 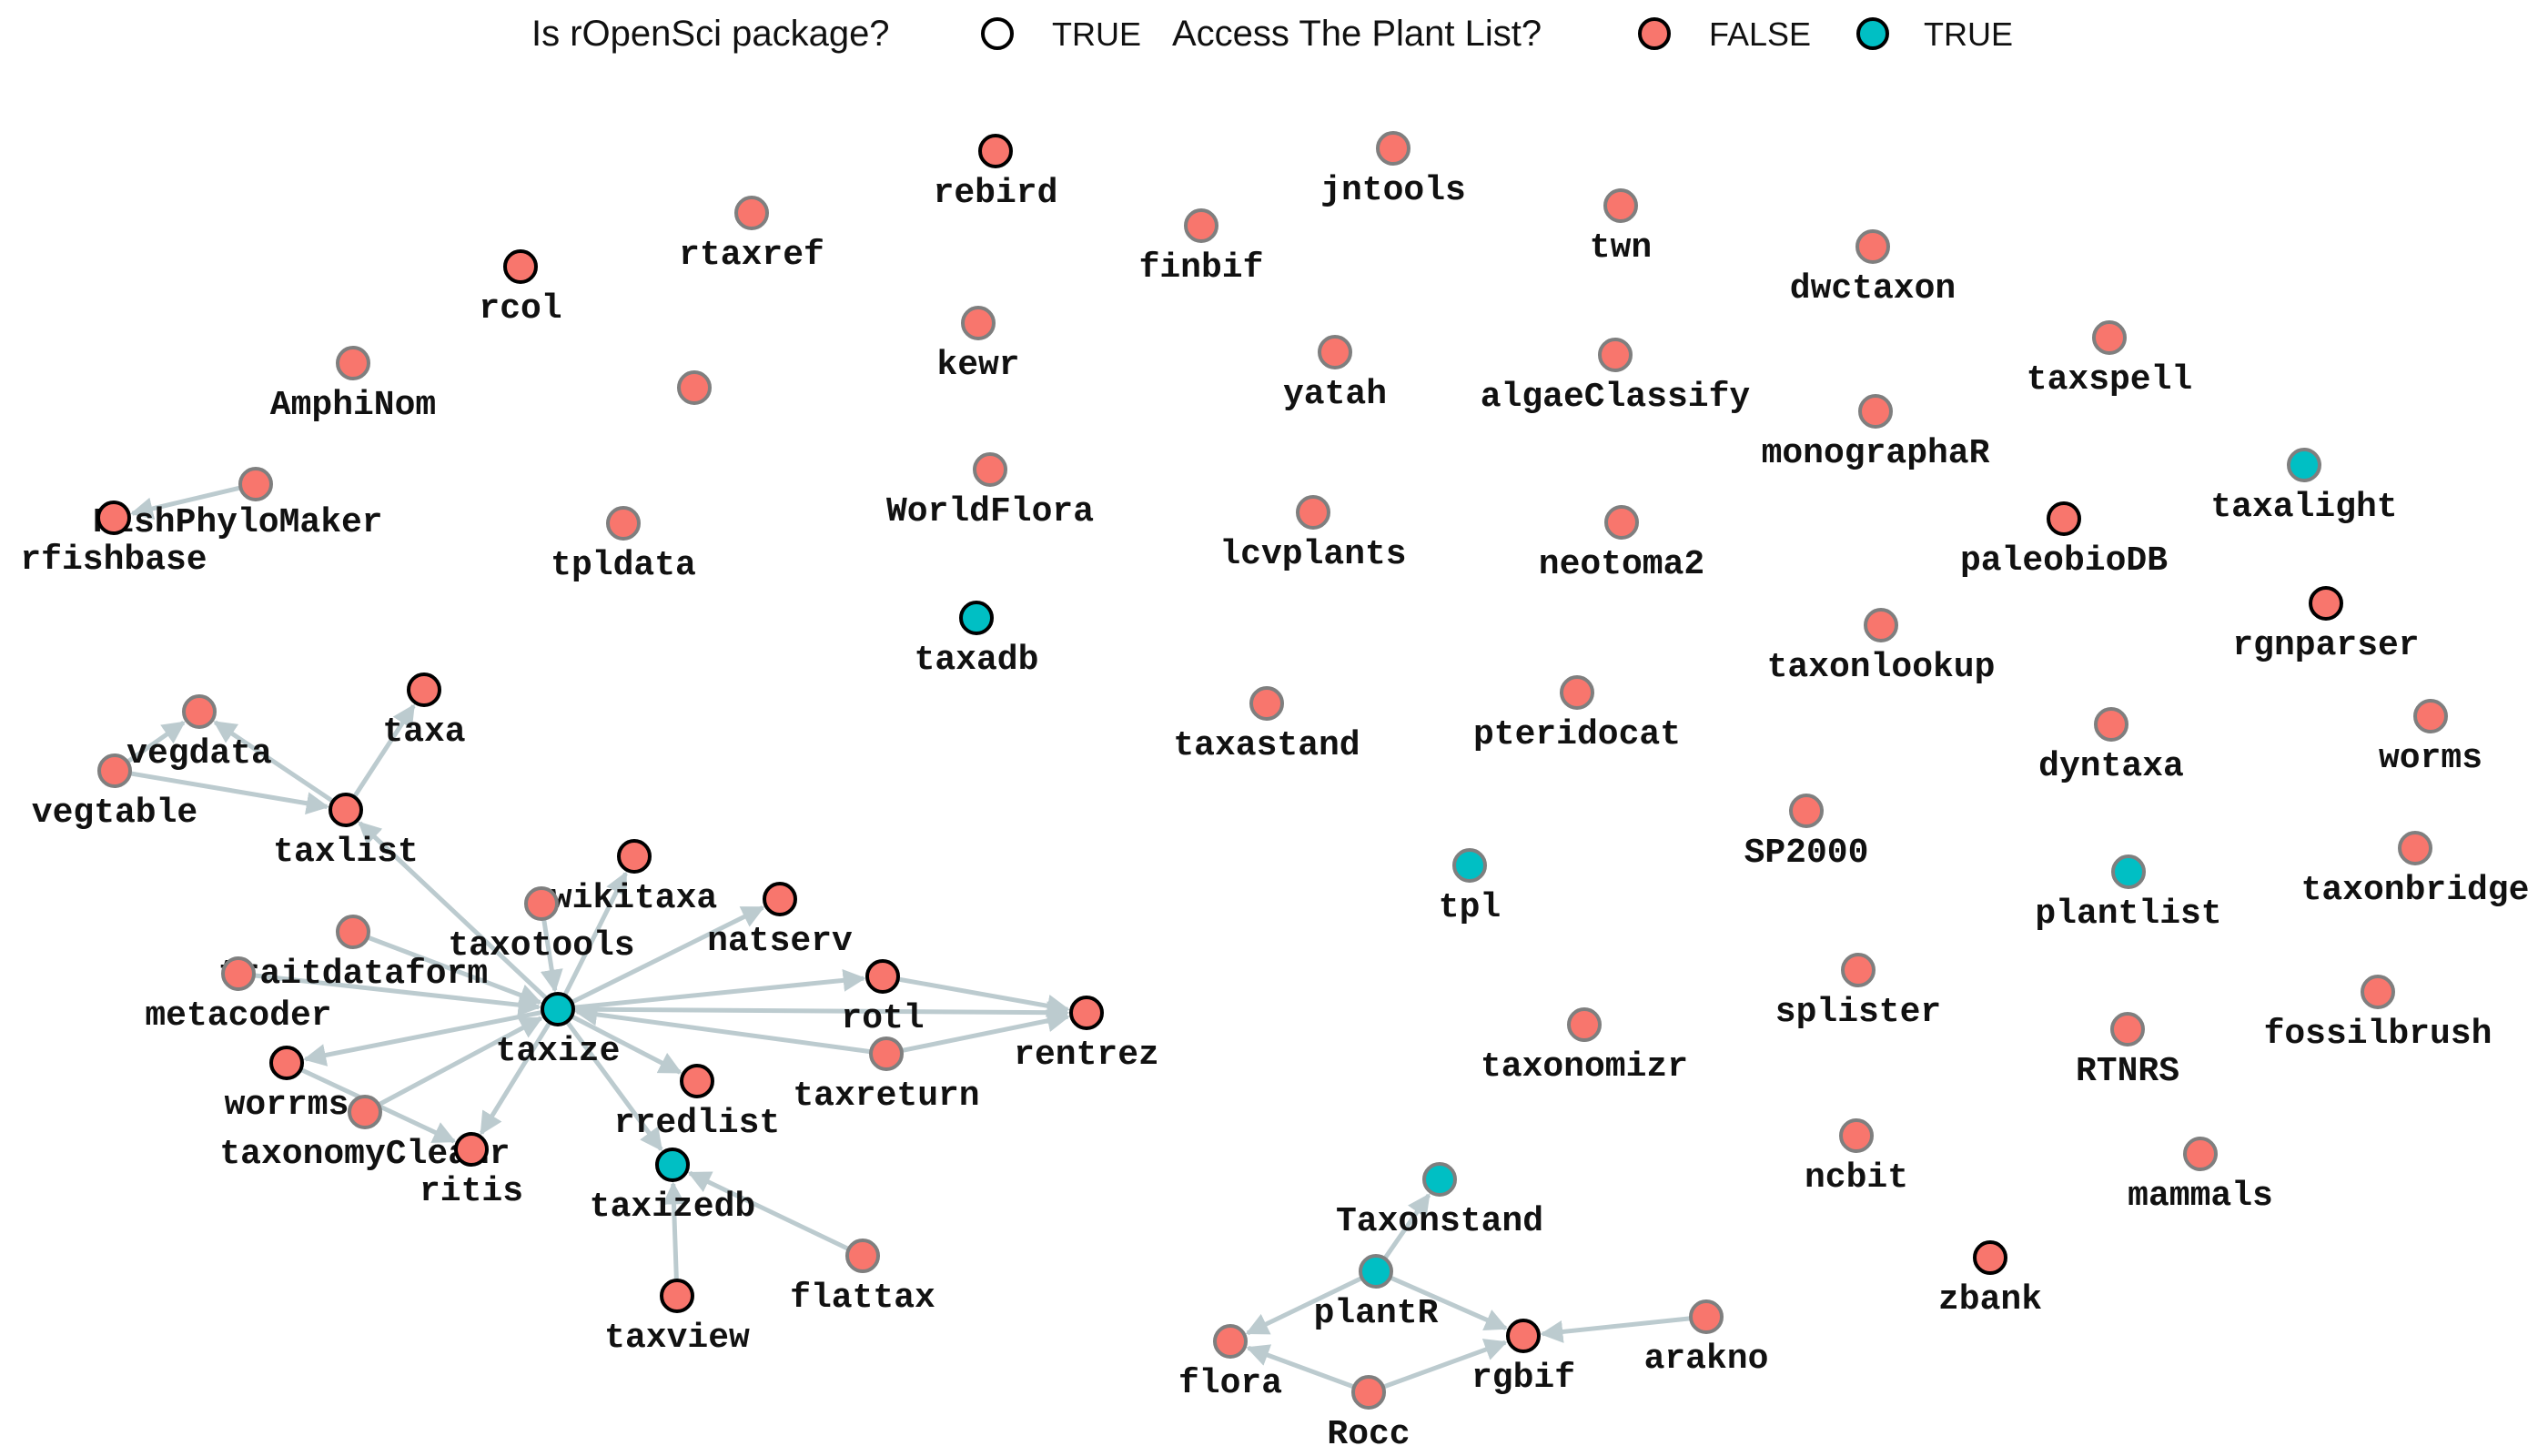 What do you see at coordinates (1087, 1055) in the screenshot?
I see `node-label-rentrez: rentrez` at bounding box center [1087, 1055].